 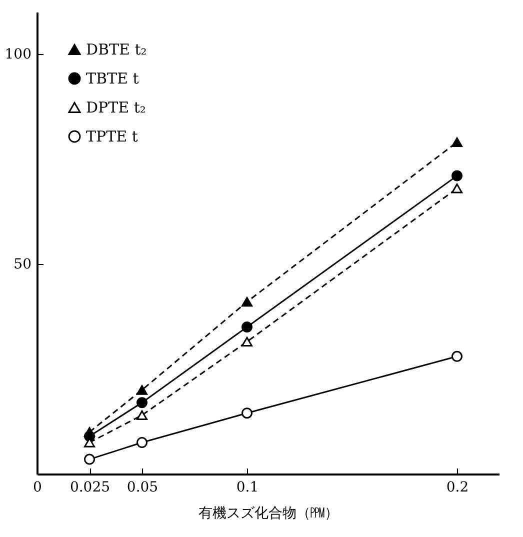 What do you see at coordinates (90, 488) in the screenshot?
I see `x-tick-label: 0.025` at bounding box center [90, 488].